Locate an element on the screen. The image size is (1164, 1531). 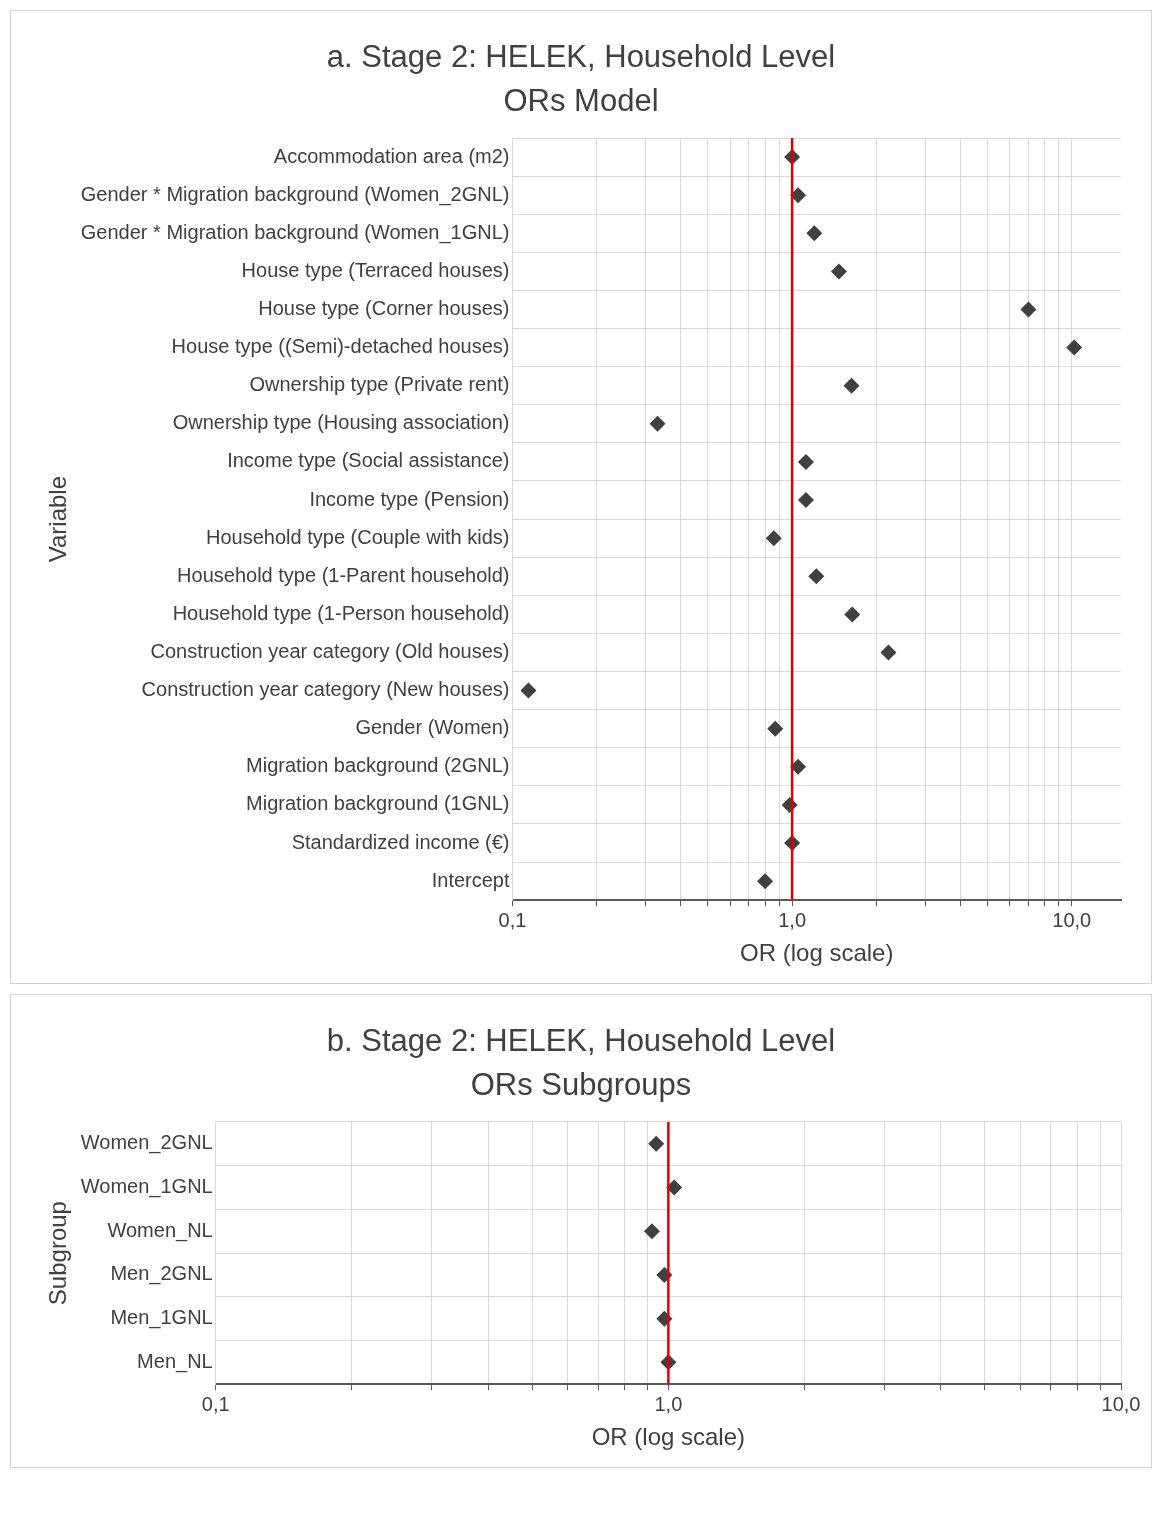
y-axis-title: Variable is located at coordinates (58, 519).